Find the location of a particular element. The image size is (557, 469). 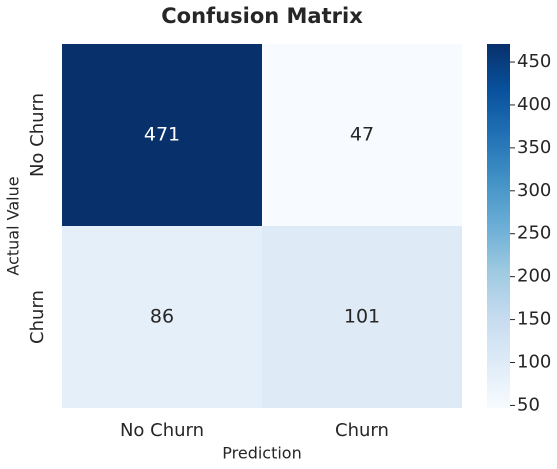

cell-label: 86 is located at coordinates (162, 317).